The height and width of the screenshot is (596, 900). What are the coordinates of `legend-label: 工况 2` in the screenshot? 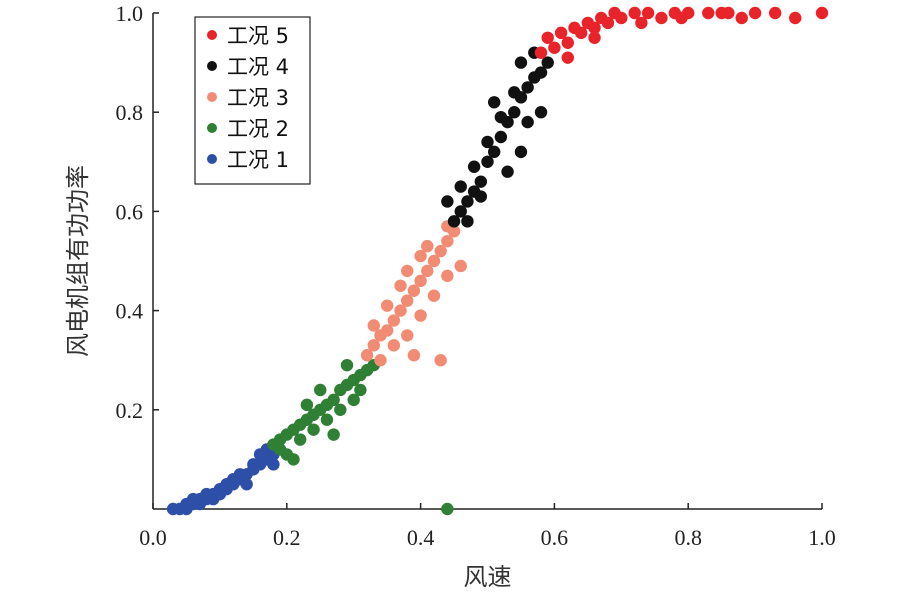 It's located at (258, 129).